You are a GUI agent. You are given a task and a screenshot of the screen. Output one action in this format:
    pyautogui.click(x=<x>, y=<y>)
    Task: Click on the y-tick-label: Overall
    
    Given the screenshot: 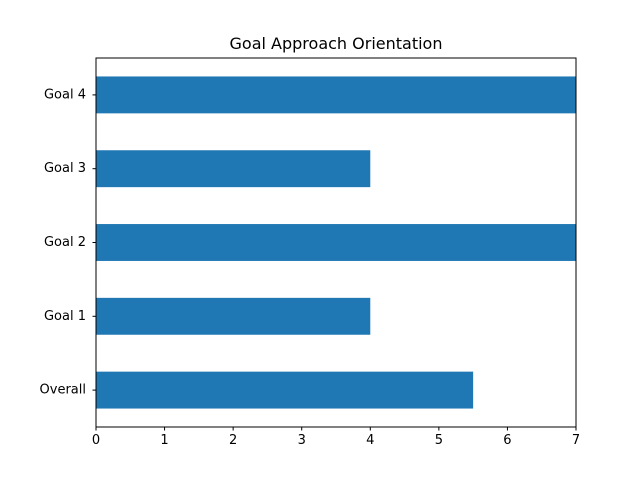 What is the action you would take?
    pyautogui.click(x=63, y=390)
    